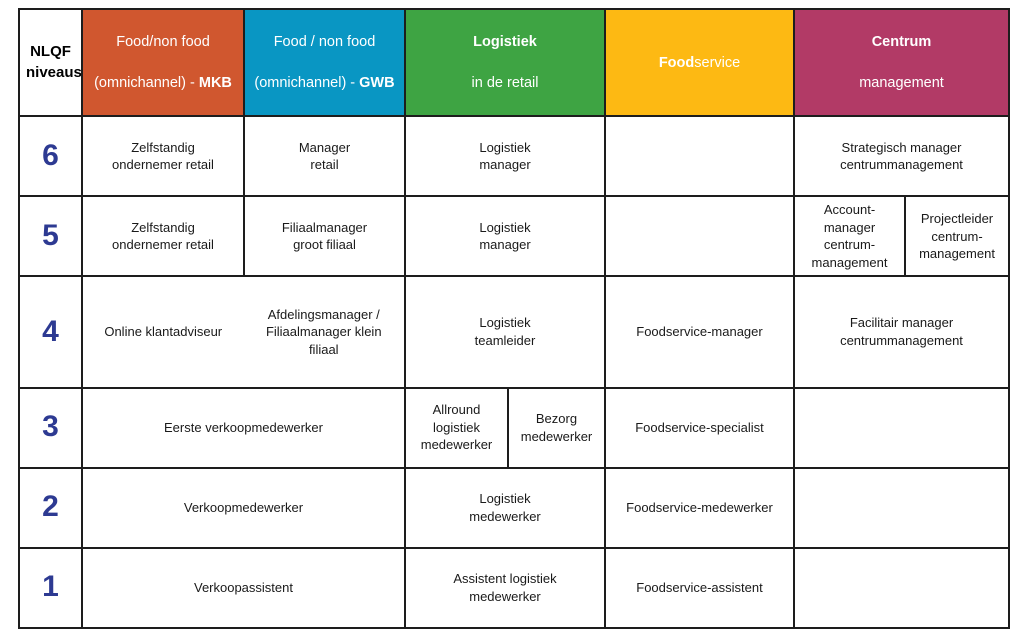  I want to click on cell-r1-logistiek: Assistent logistiek medewerker, so click(505, 587).